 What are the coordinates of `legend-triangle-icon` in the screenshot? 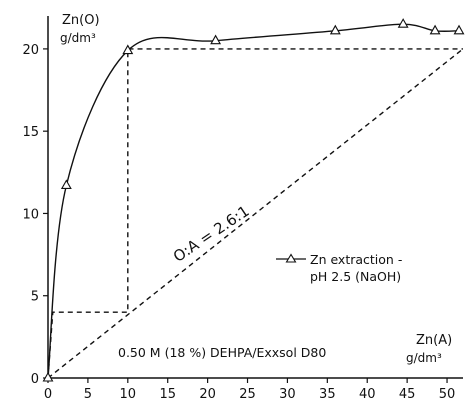 It's located at (291, 258).